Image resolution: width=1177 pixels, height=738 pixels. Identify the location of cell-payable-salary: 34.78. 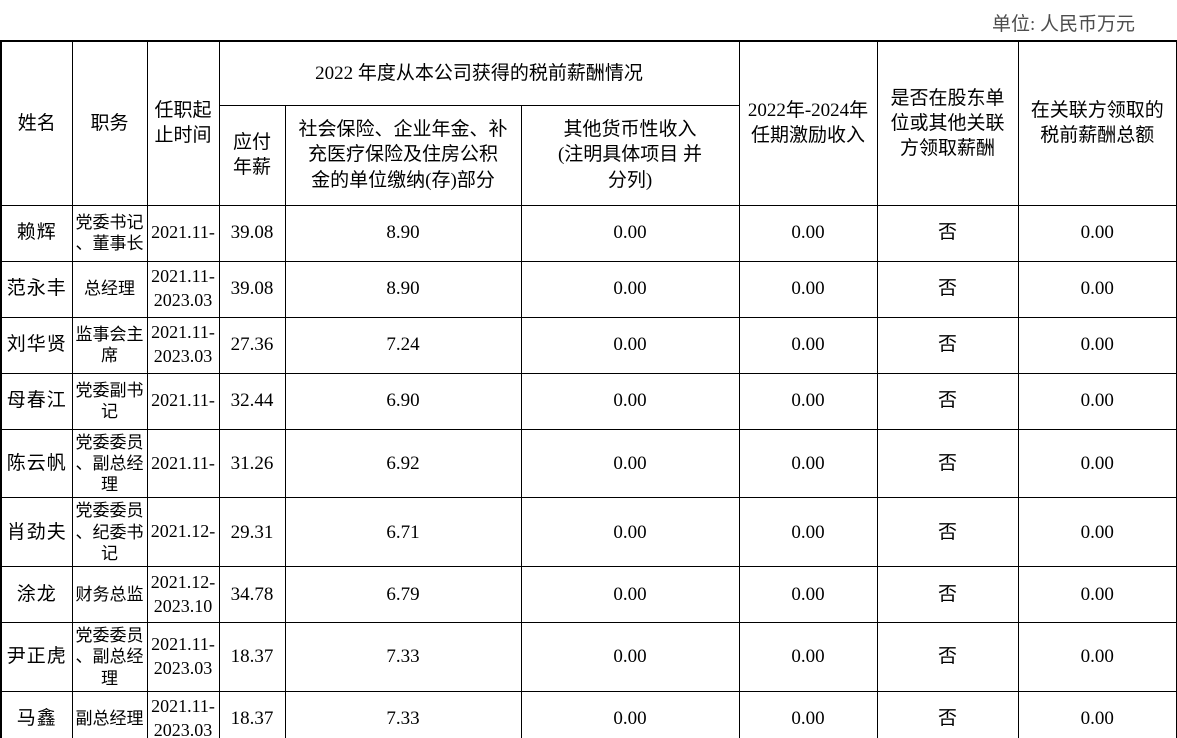
(252, 594).